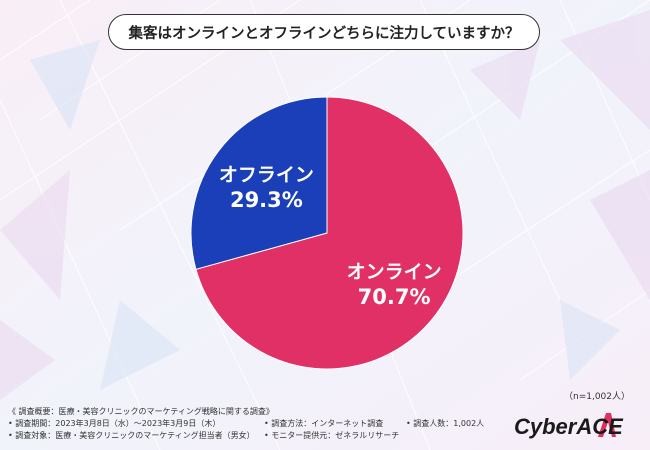 The width and height of the screenshot is (650, 450). What do you see at coordinates (394, 272) in the screenshot?
I see `slice-label-online: オンライン` at bounding box center [394, 272].